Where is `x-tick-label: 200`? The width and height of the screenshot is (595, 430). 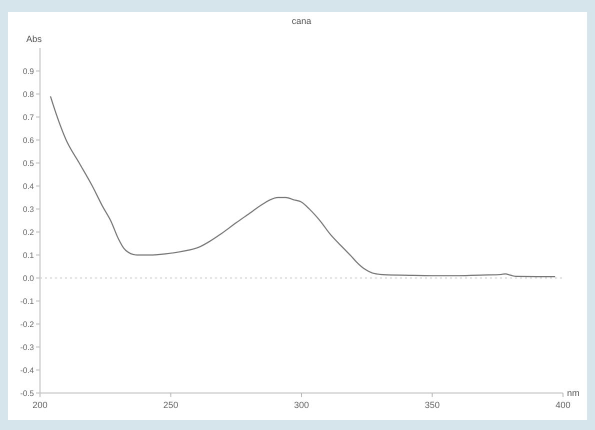
x-tick-label: 200 is located at coordinates (40, 405).